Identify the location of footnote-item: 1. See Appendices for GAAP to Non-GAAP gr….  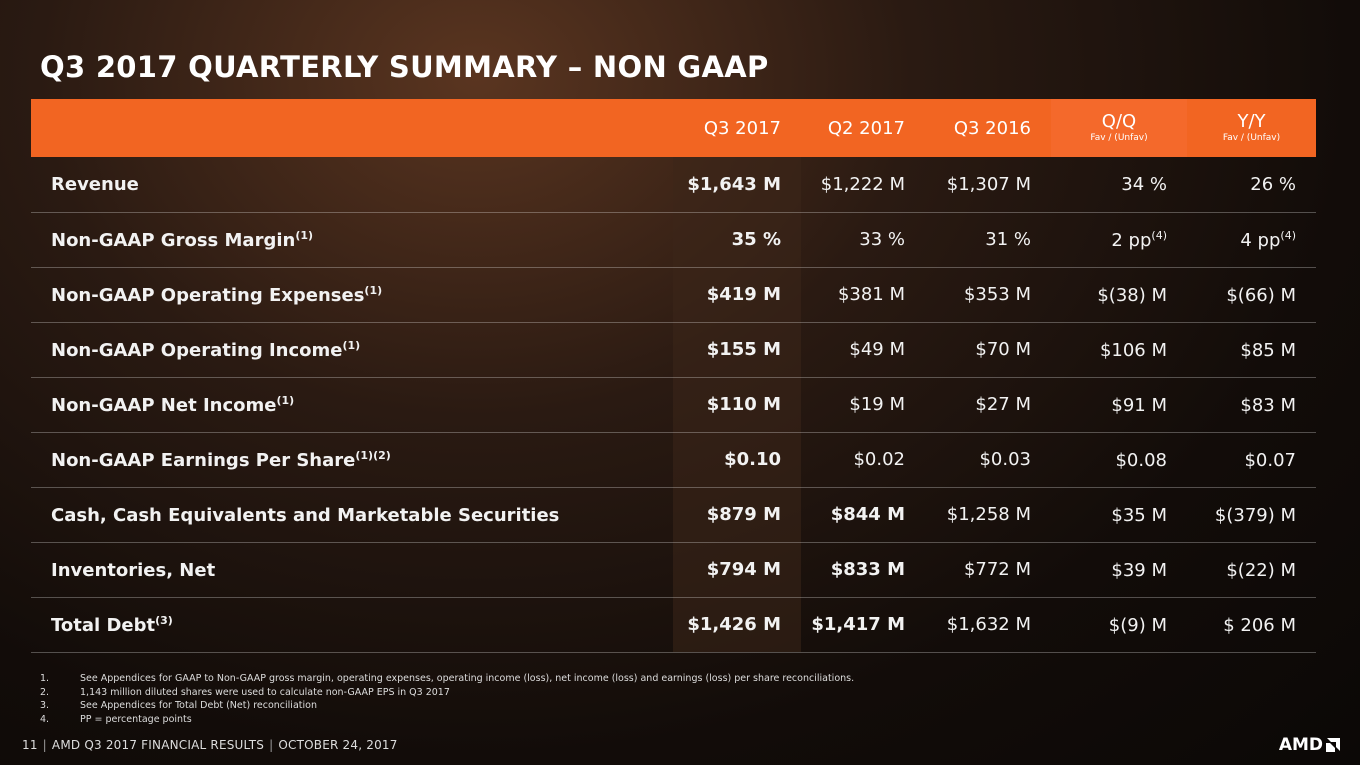
(447, 679).